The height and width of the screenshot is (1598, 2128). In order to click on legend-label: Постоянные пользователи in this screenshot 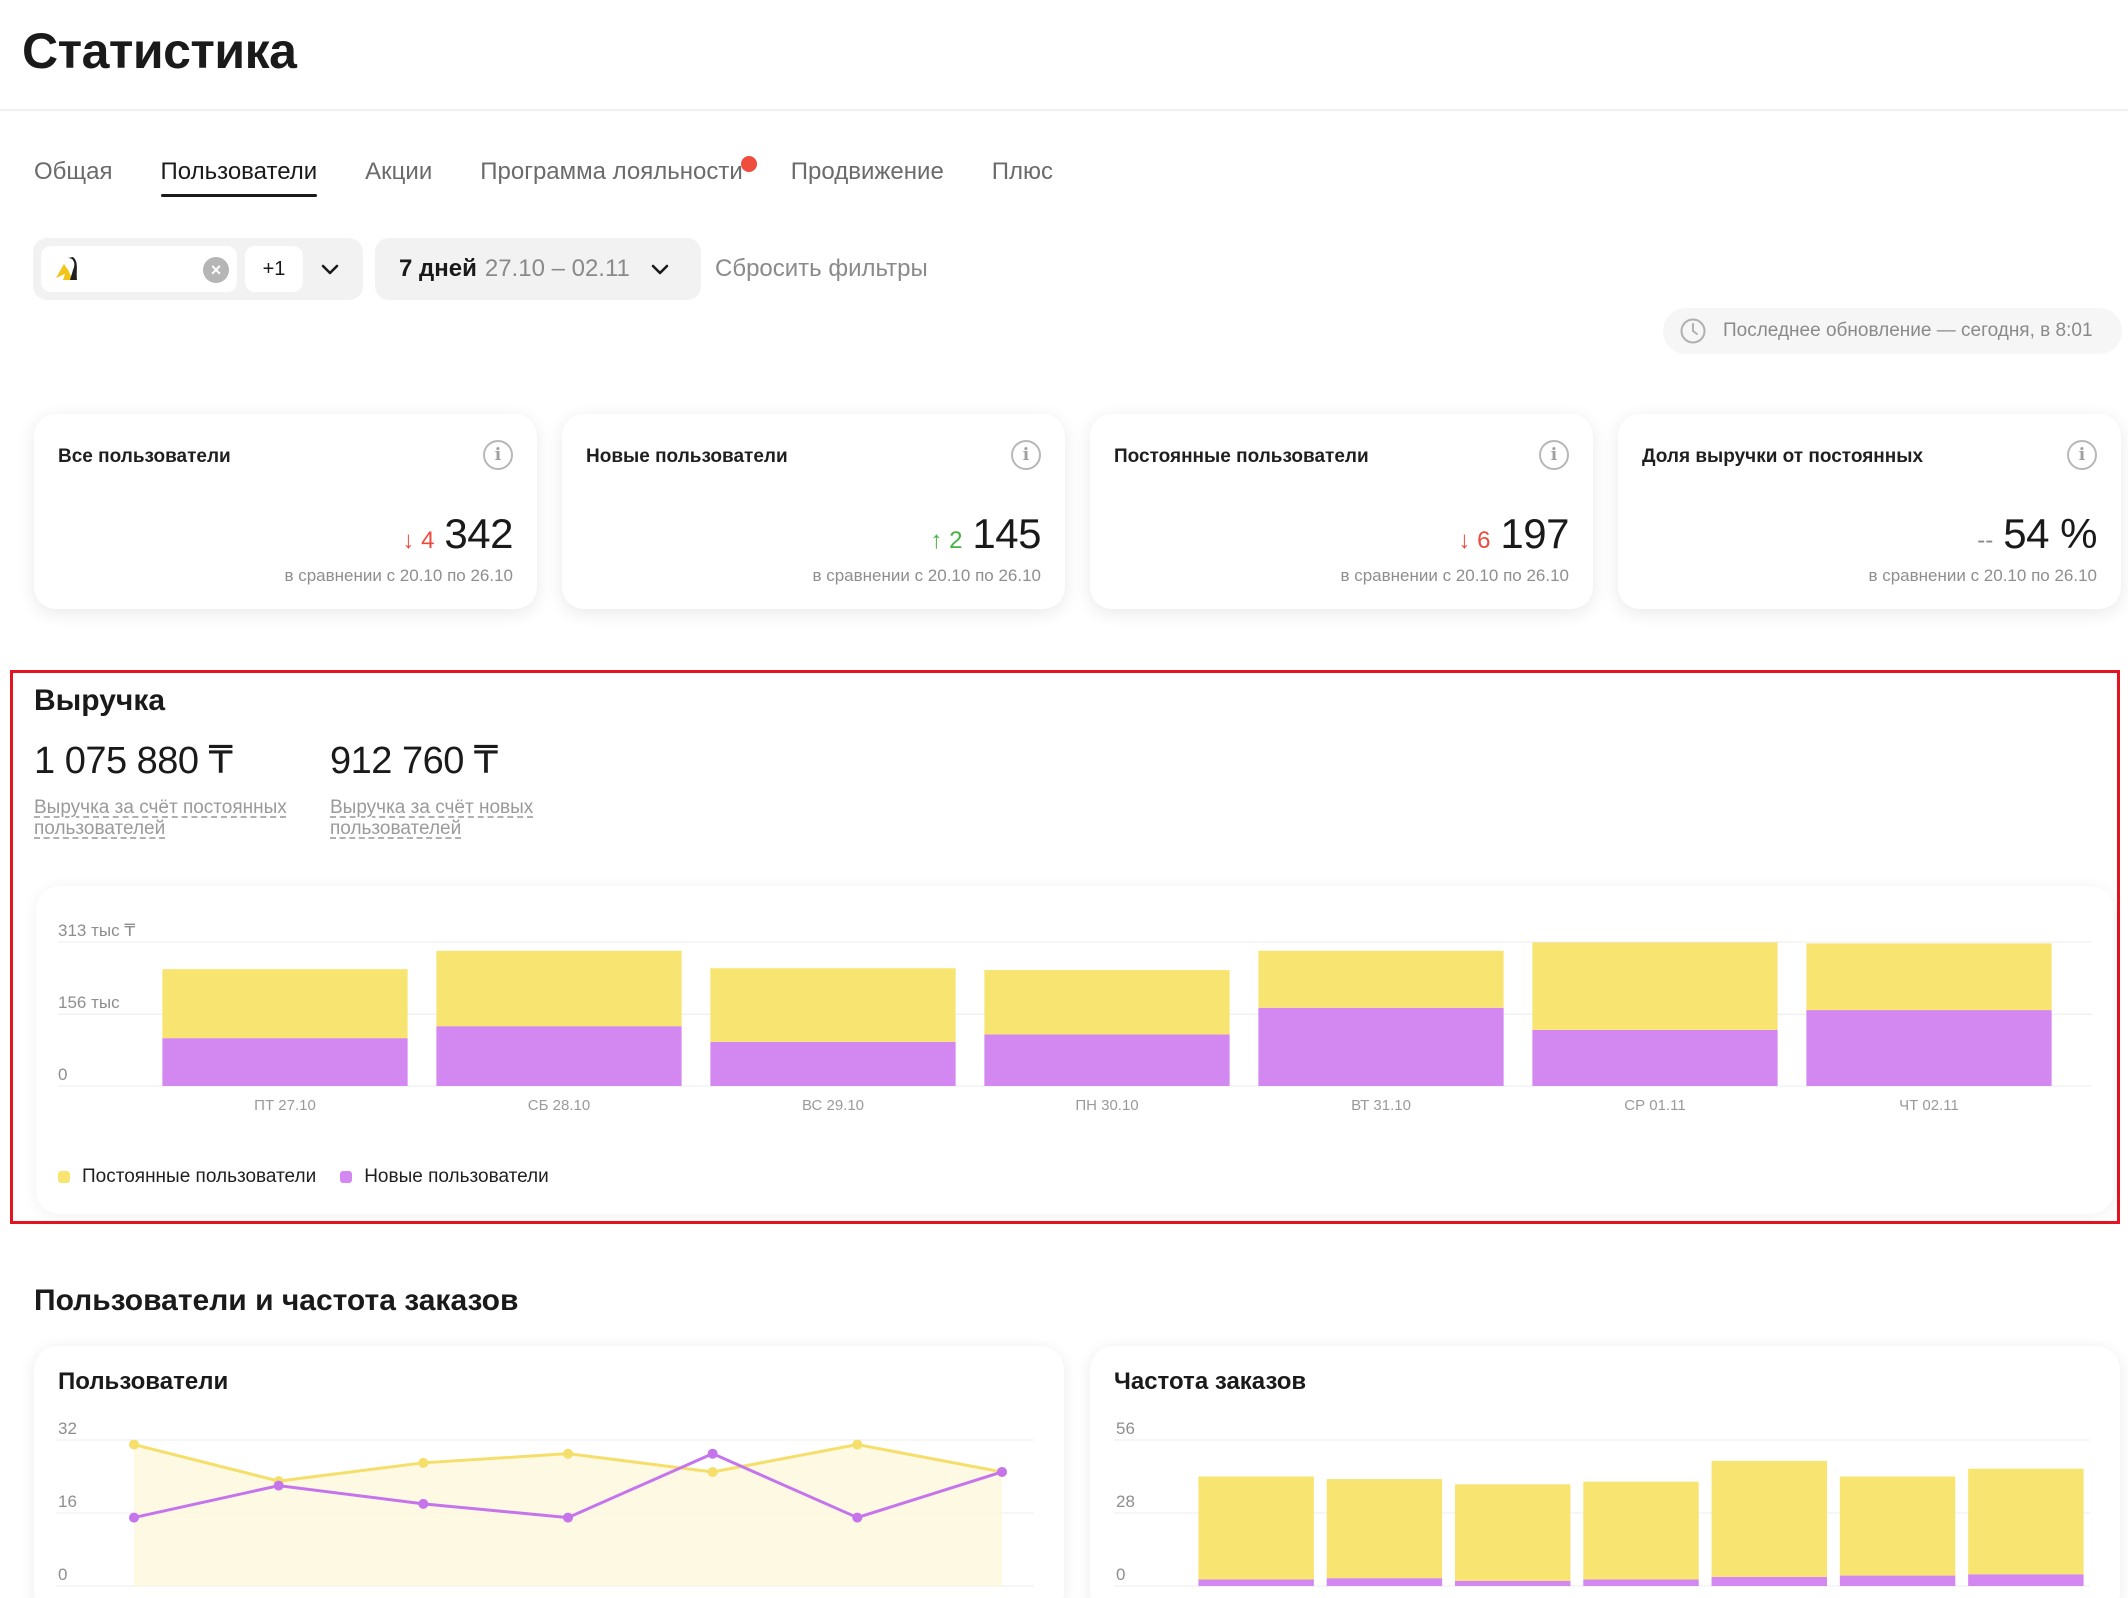, I will do `click(199, 1176)`.